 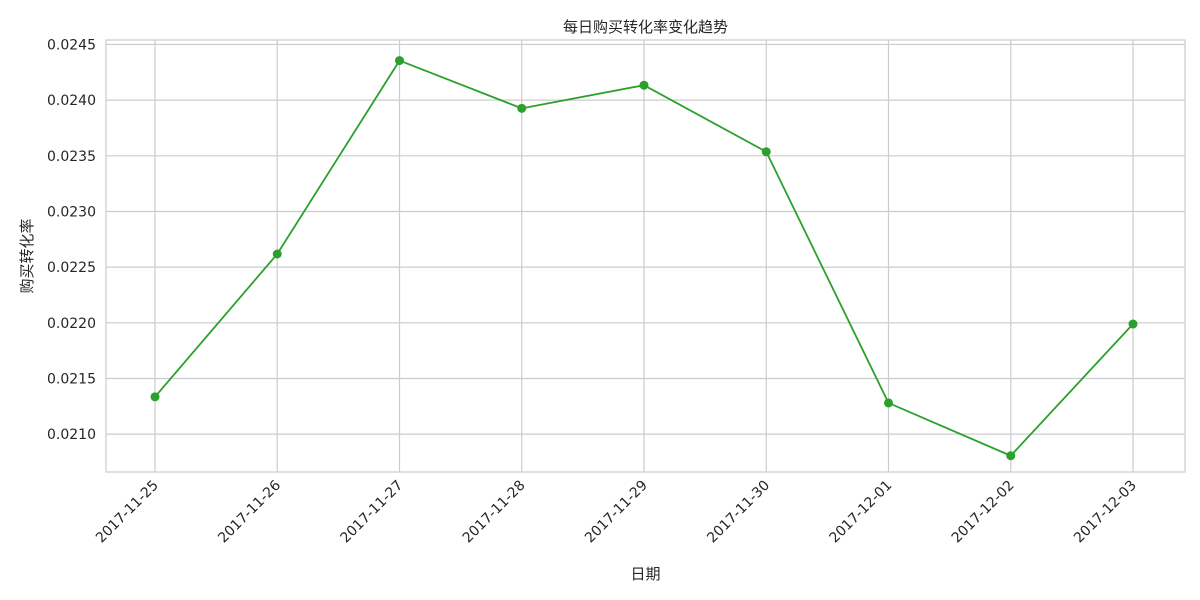 What do you see at coordinates (494, 512) in the screenshot?
I see `x-tick-label: 2017-11-28` at bounding box center [494, 512].